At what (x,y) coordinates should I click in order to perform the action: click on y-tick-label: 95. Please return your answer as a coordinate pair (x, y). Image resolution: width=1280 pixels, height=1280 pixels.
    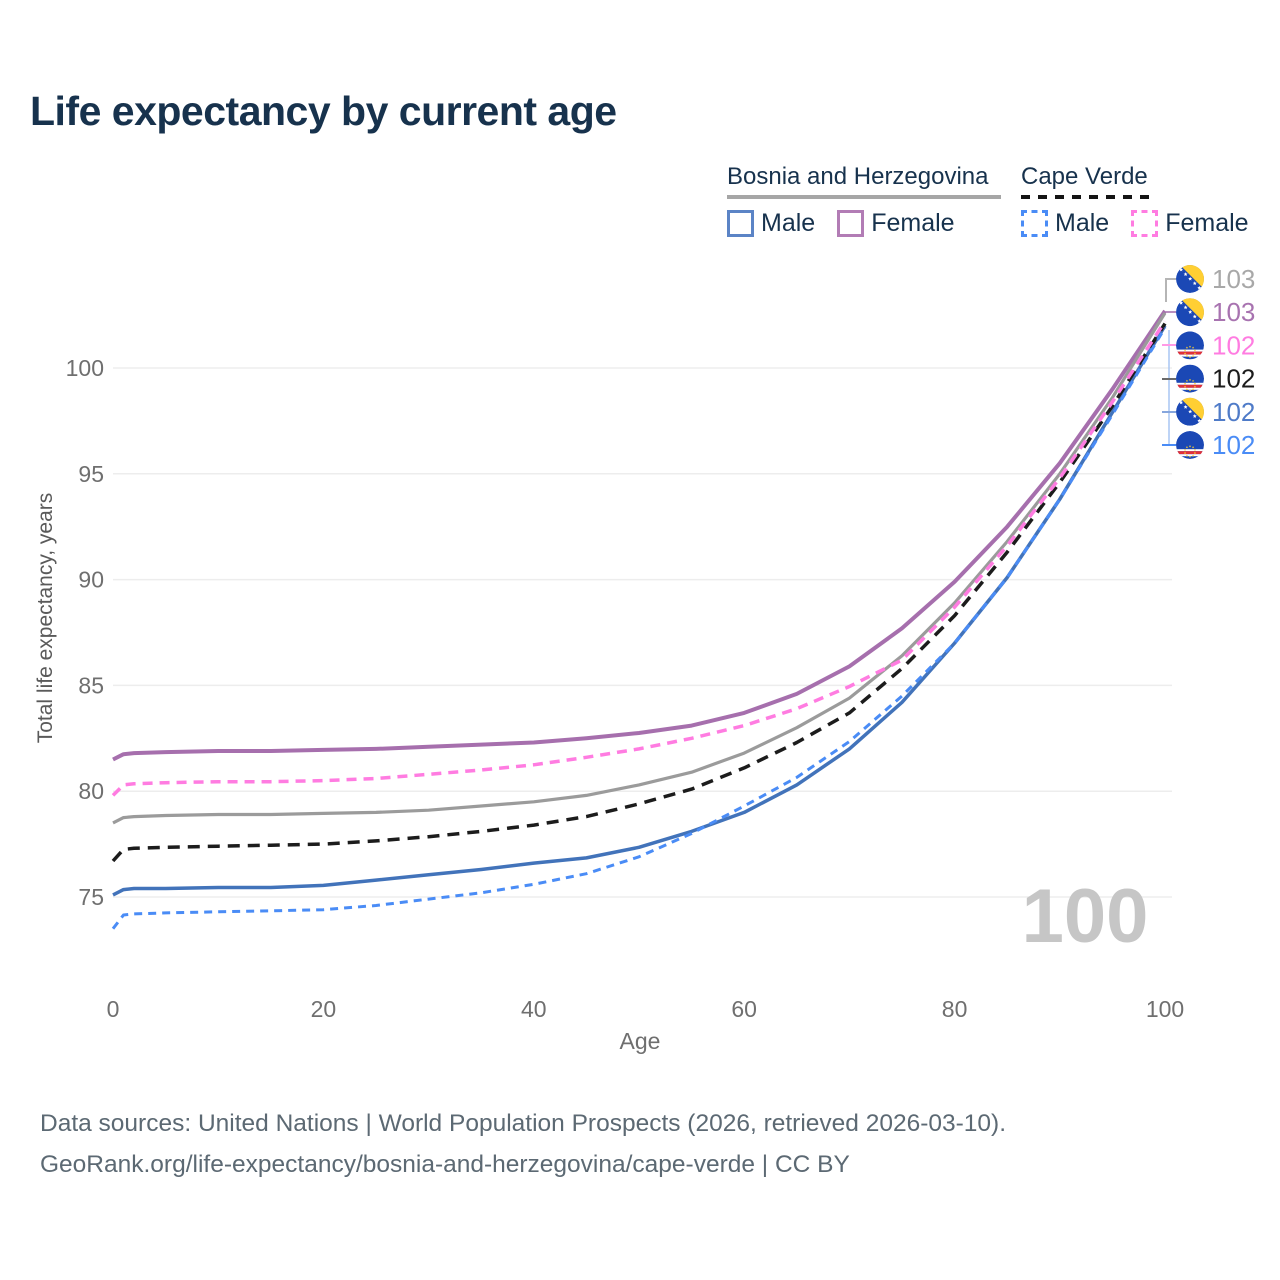
    Looking at the image, I should click on (91, 474).